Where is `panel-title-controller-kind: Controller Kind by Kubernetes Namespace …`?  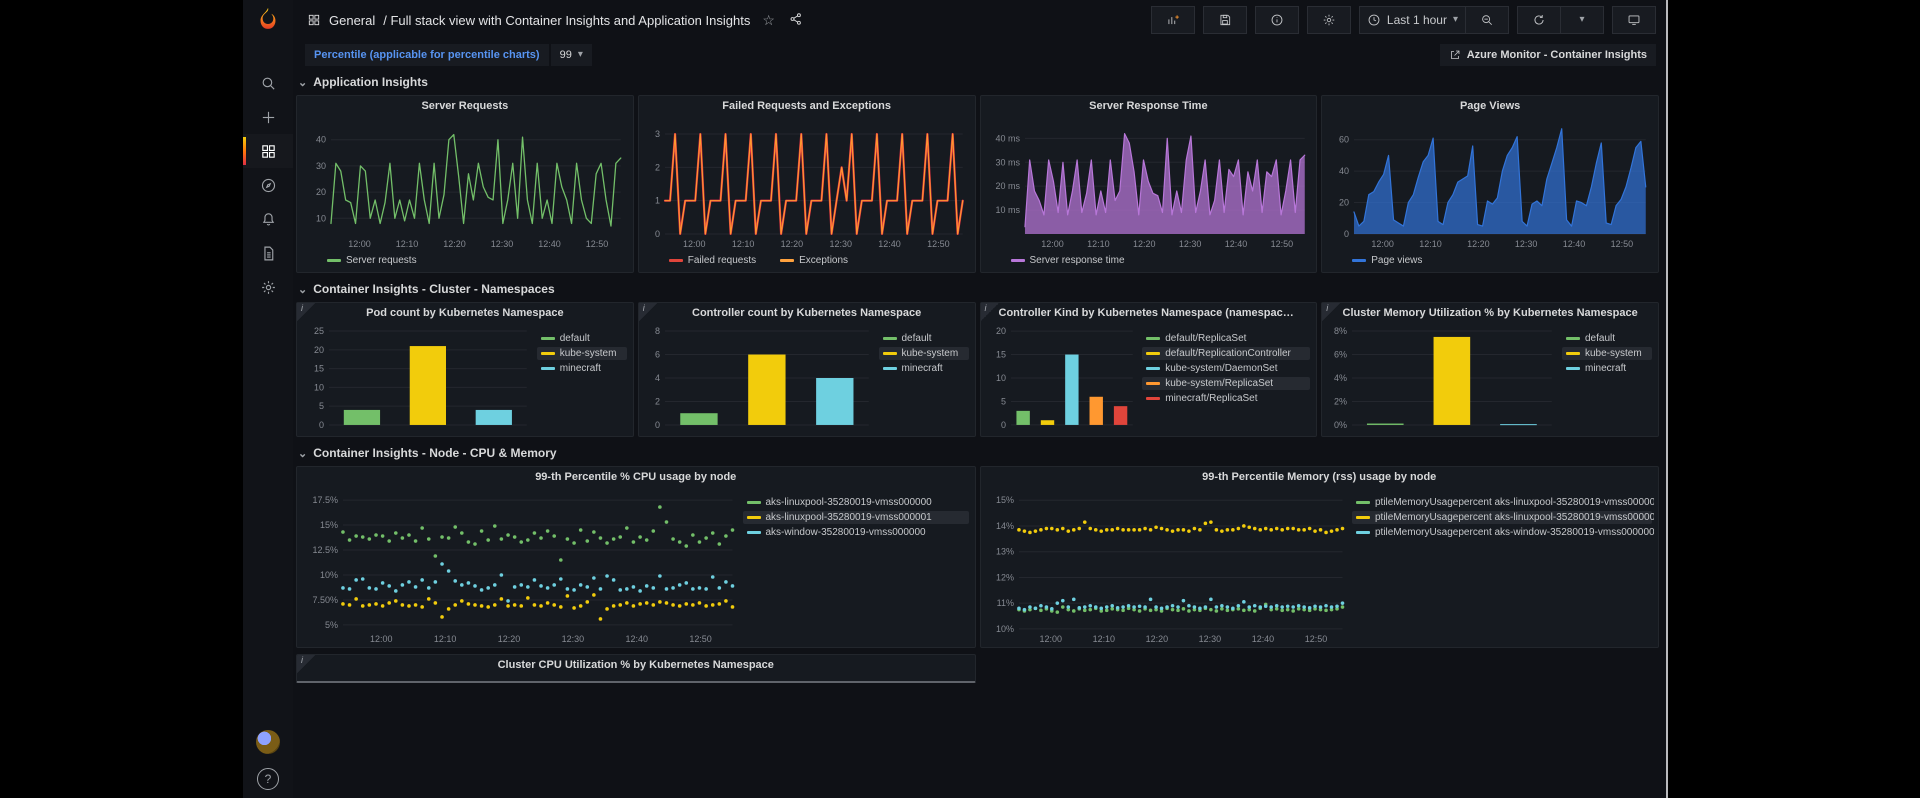
panel-title-controller-kind: Controller Kind by Kubernetes Namespace … is located at coordinates (1157, 313).